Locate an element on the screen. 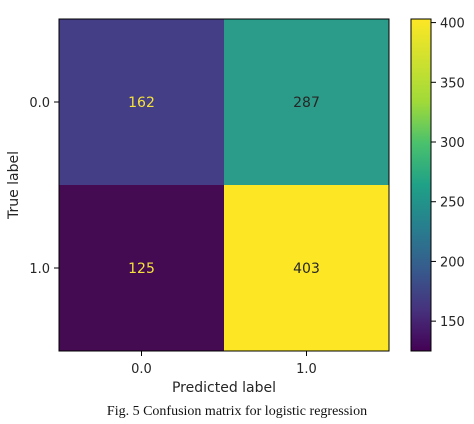 This screenshot has height=424, width=474. x-axis-ticks: 0.0 1.0 is located at coordinates (224, 364).